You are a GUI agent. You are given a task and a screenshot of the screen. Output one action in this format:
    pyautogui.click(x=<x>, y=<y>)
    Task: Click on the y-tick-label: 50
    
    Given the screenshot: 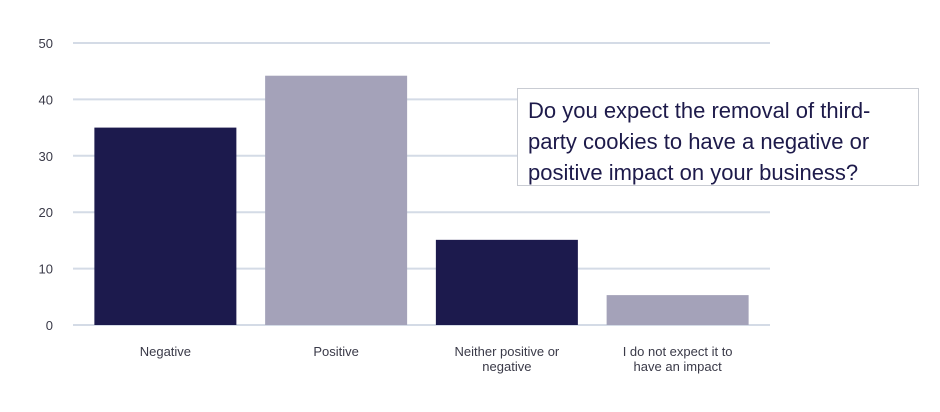 What is the action you would take?
    pyautogui.click(x=46, y=43)
    